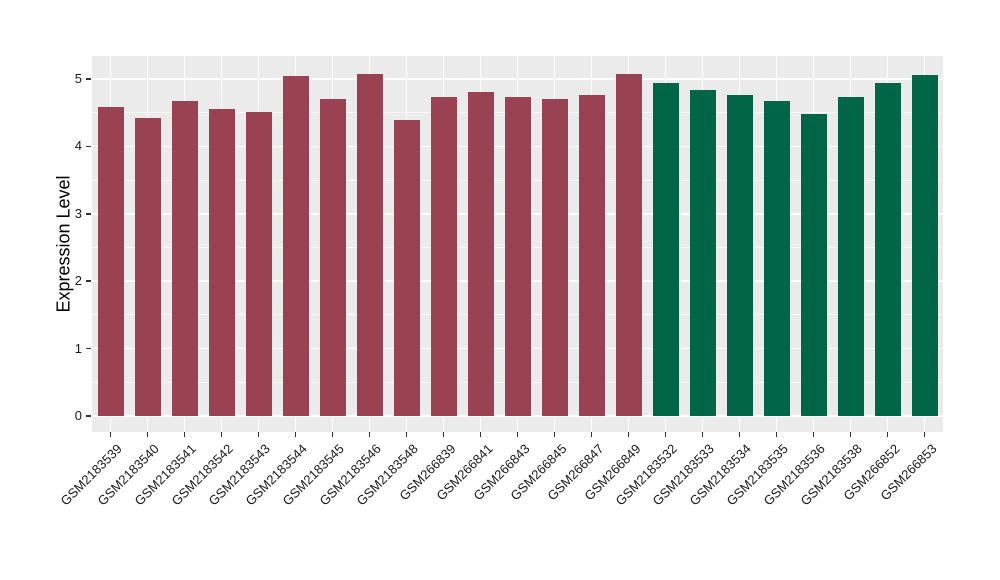 The width and height of the screenshot is (1000, 580). Describe the element at coordinates (78, 146) in the screenshot. I see `y-axis-tick-label: 4` at that location.